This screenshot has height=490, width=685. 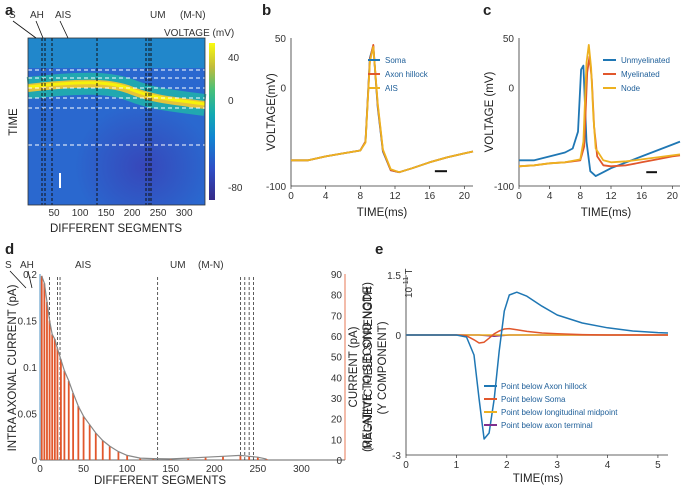 I want to click on x-tick-label: 3, so click(x=557, y=465).